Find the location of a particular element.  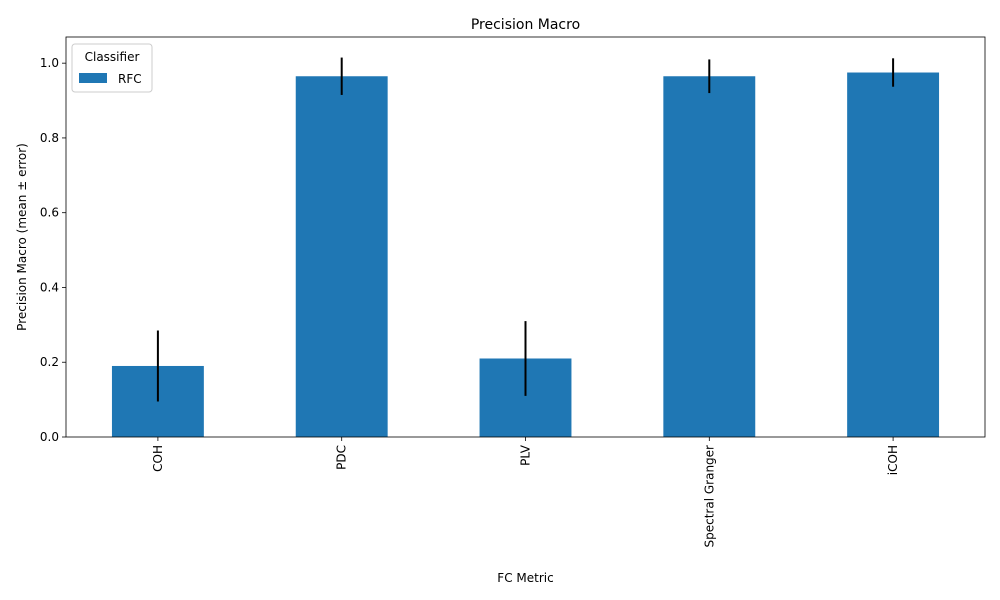

bar-icoh is located at coordinates (893, 255).